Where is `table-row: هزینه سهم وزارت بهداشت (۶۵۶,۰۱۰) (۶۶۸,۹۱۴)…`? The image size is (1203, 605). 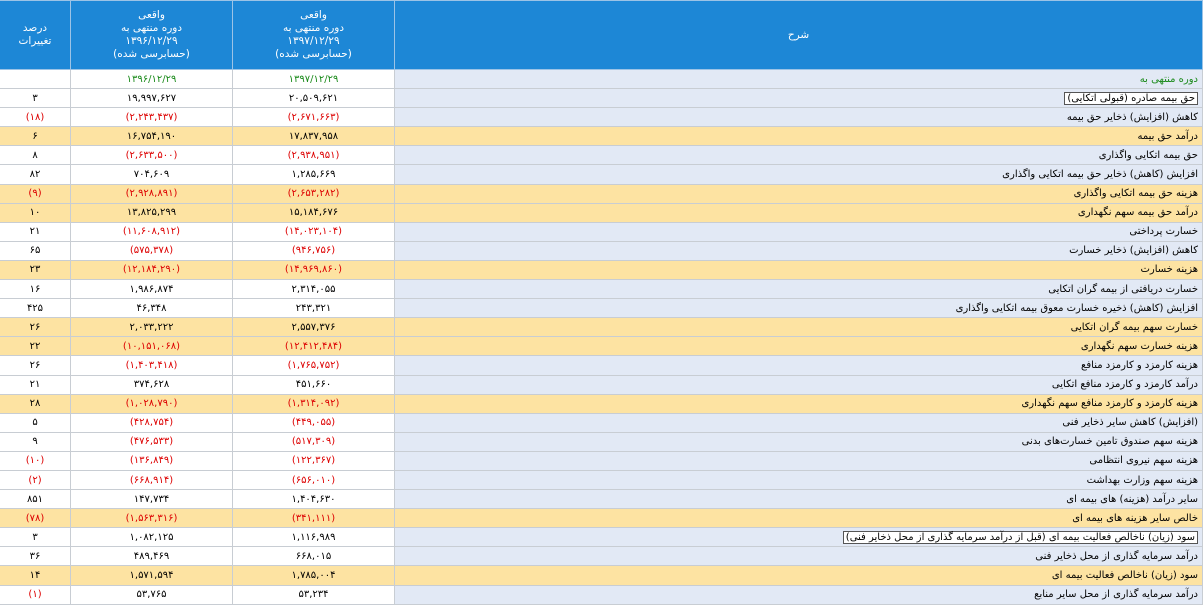 table-row: هزینه سهم وزارت بهداشت (۶۵۶,۰۱۰) (۶۶۸,۹۱۴)… is located at coordinates (601, 480).